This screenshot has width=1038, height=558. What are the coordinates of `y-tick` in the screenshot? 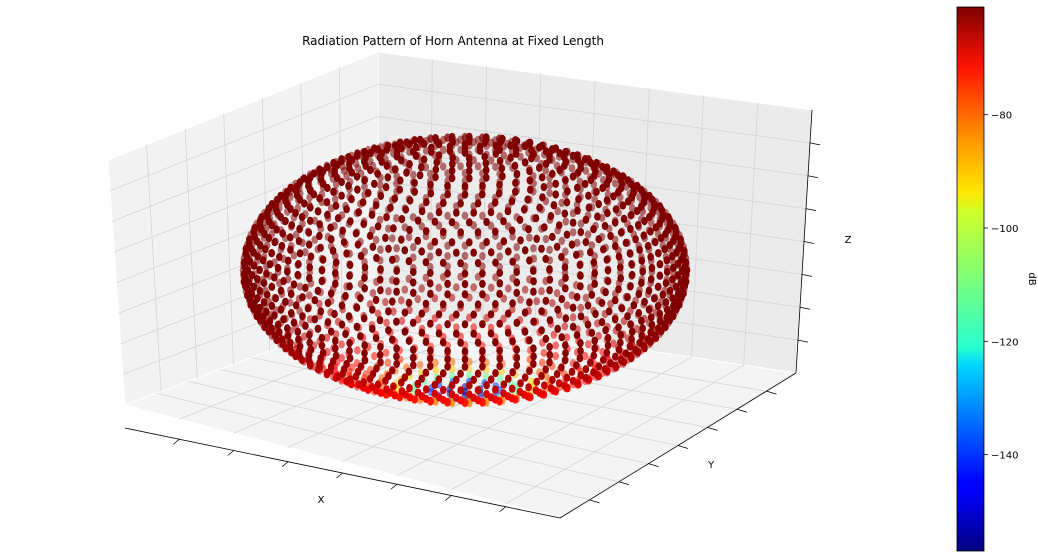 It's located at (771, 392).